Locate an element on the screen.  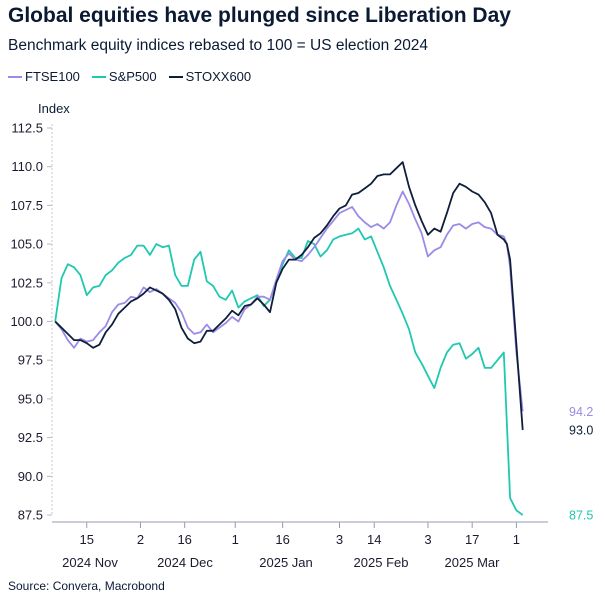
end-labels: 94.2 87.5 93.0 is located at coordinates (581, 464).